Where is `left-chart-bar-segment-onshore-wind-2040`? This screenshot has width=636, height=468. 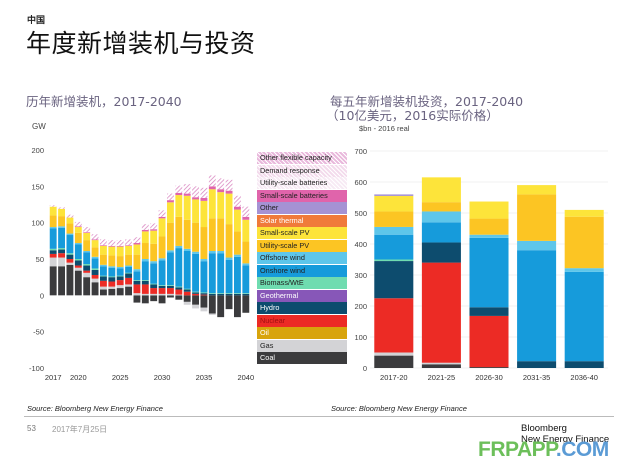 left-chart-bar-segment-onshore-wind-2040 is located at coordinates (246, 279).